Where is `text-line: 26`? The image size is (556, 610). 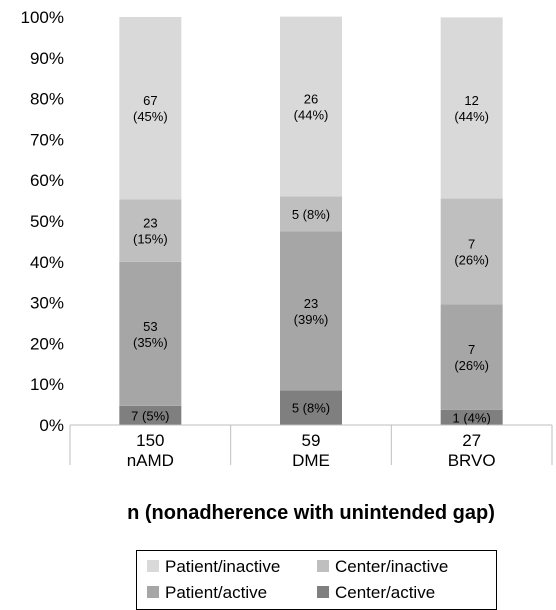
text-line: 26 is located at coordinates (311, 99).